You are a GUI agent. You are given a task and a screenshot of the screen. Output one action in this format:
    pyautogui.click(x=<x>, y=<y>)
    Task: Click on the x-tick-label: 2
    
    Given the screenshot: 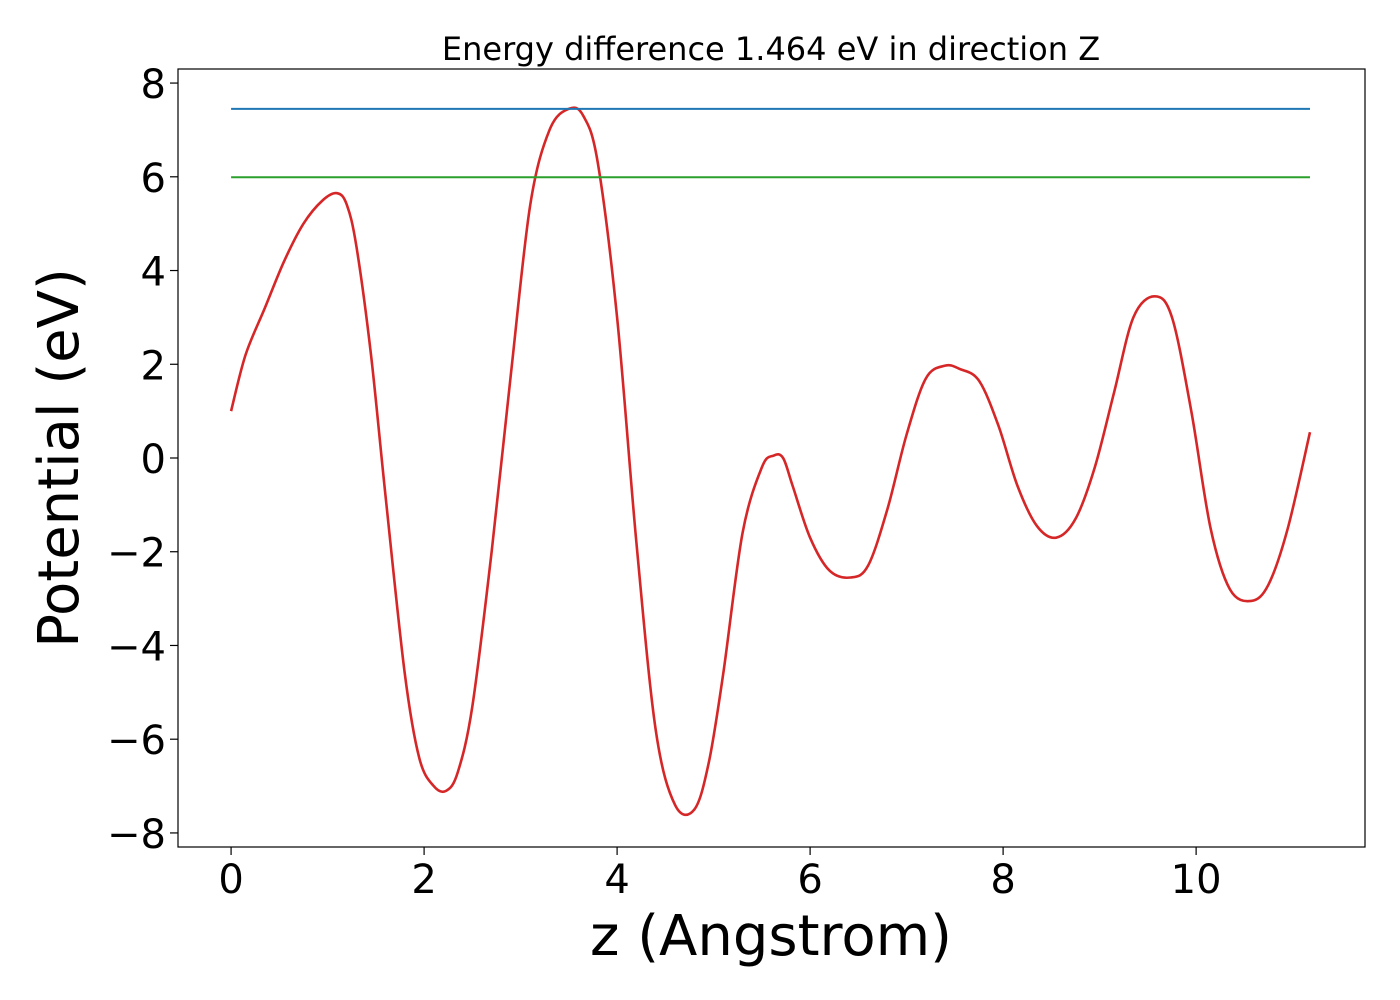 What is the action you would take?
    pyautogui.click(x=423, y=880)
    